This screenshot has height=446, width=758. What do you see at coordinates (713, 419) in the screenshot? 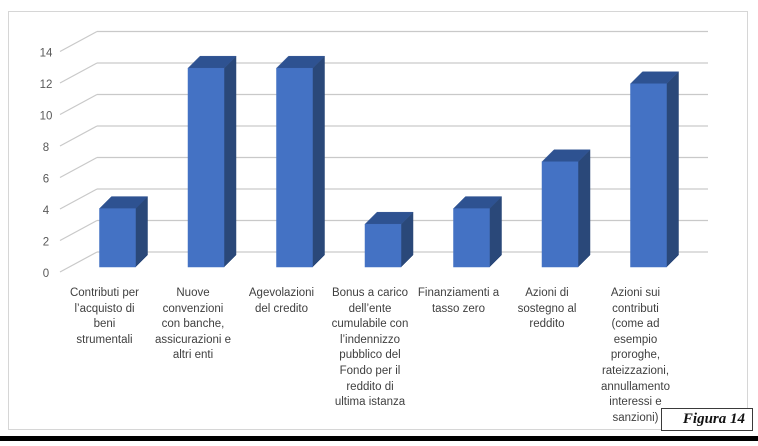
I see `figure-caption-label: Figura 14` at bounding box center [713, 419].